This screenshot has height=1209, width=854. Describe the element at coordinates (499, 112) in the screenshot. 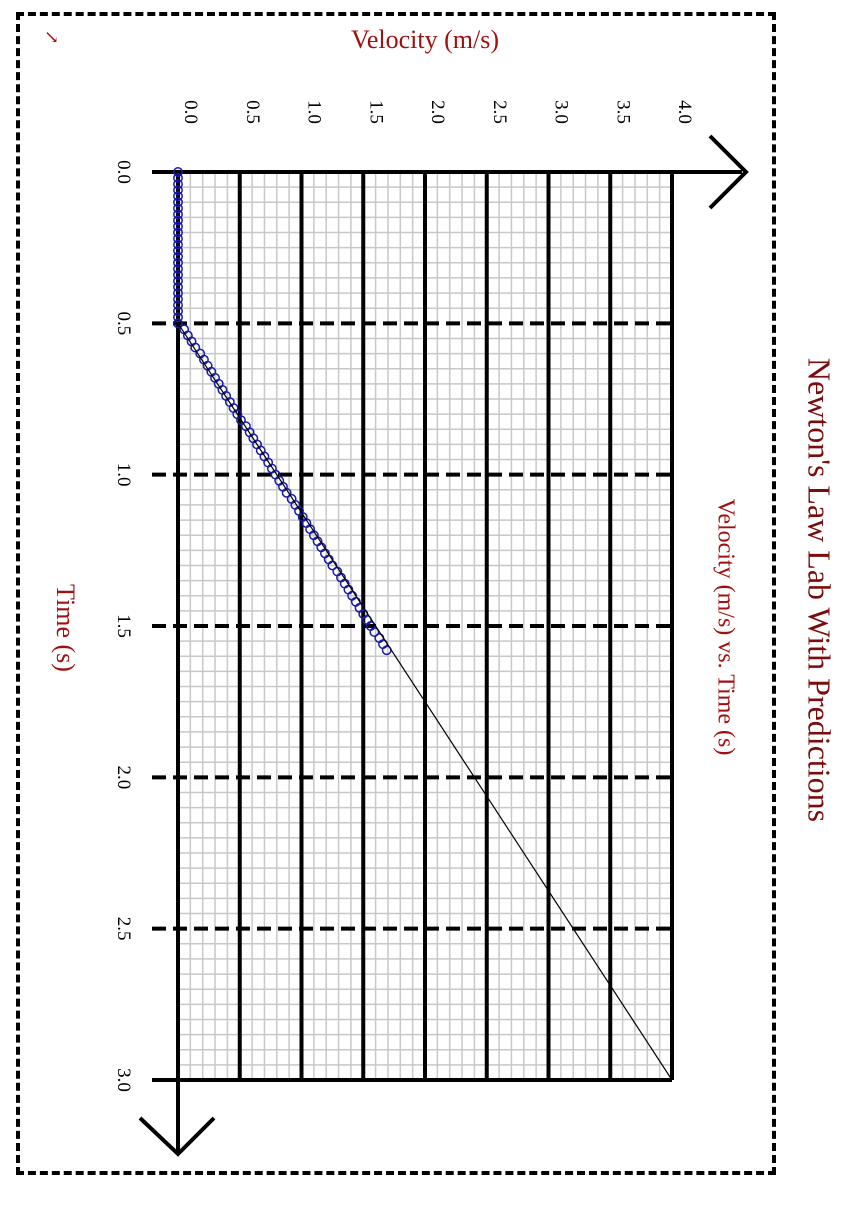

I see `velocity-tick-label: 2.5` at that location.